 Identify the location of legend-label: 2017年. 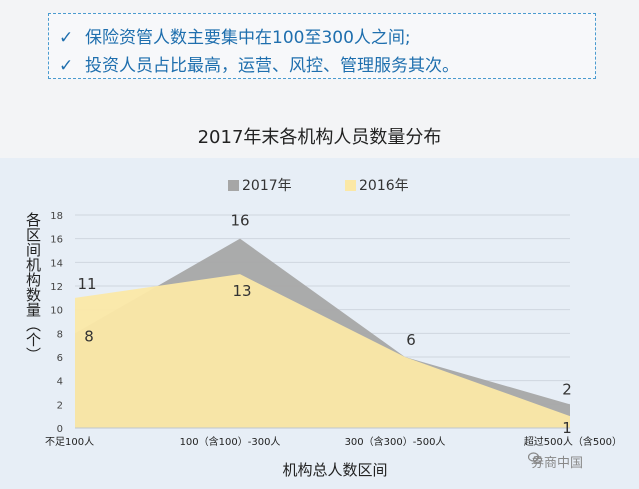
(267, 186).